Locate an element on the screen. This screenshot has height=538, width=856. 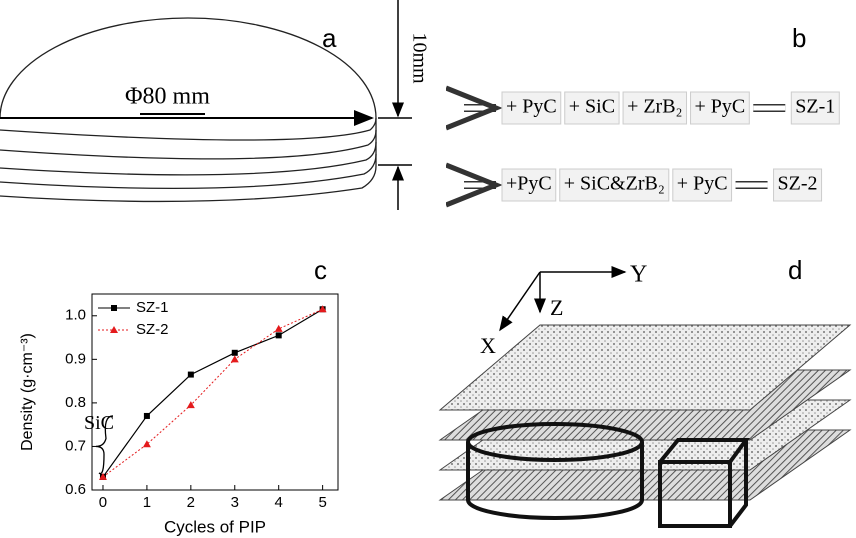
diameter-label: Φ80 mm is located at coordinates (167, 97).